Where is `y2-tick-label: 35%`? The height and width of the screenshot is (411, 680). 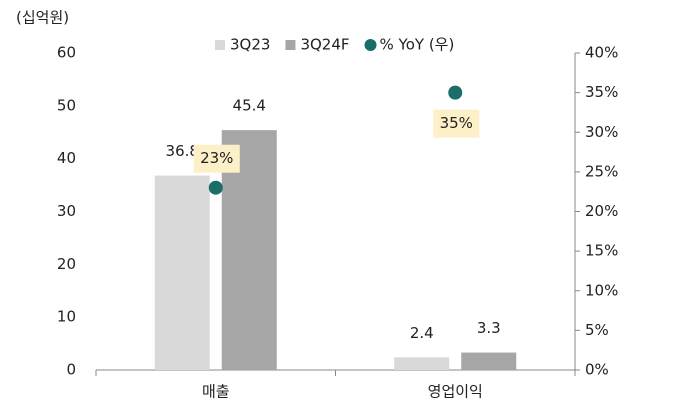 y2-tick-label: 35% is located at coordinates (601, 92).